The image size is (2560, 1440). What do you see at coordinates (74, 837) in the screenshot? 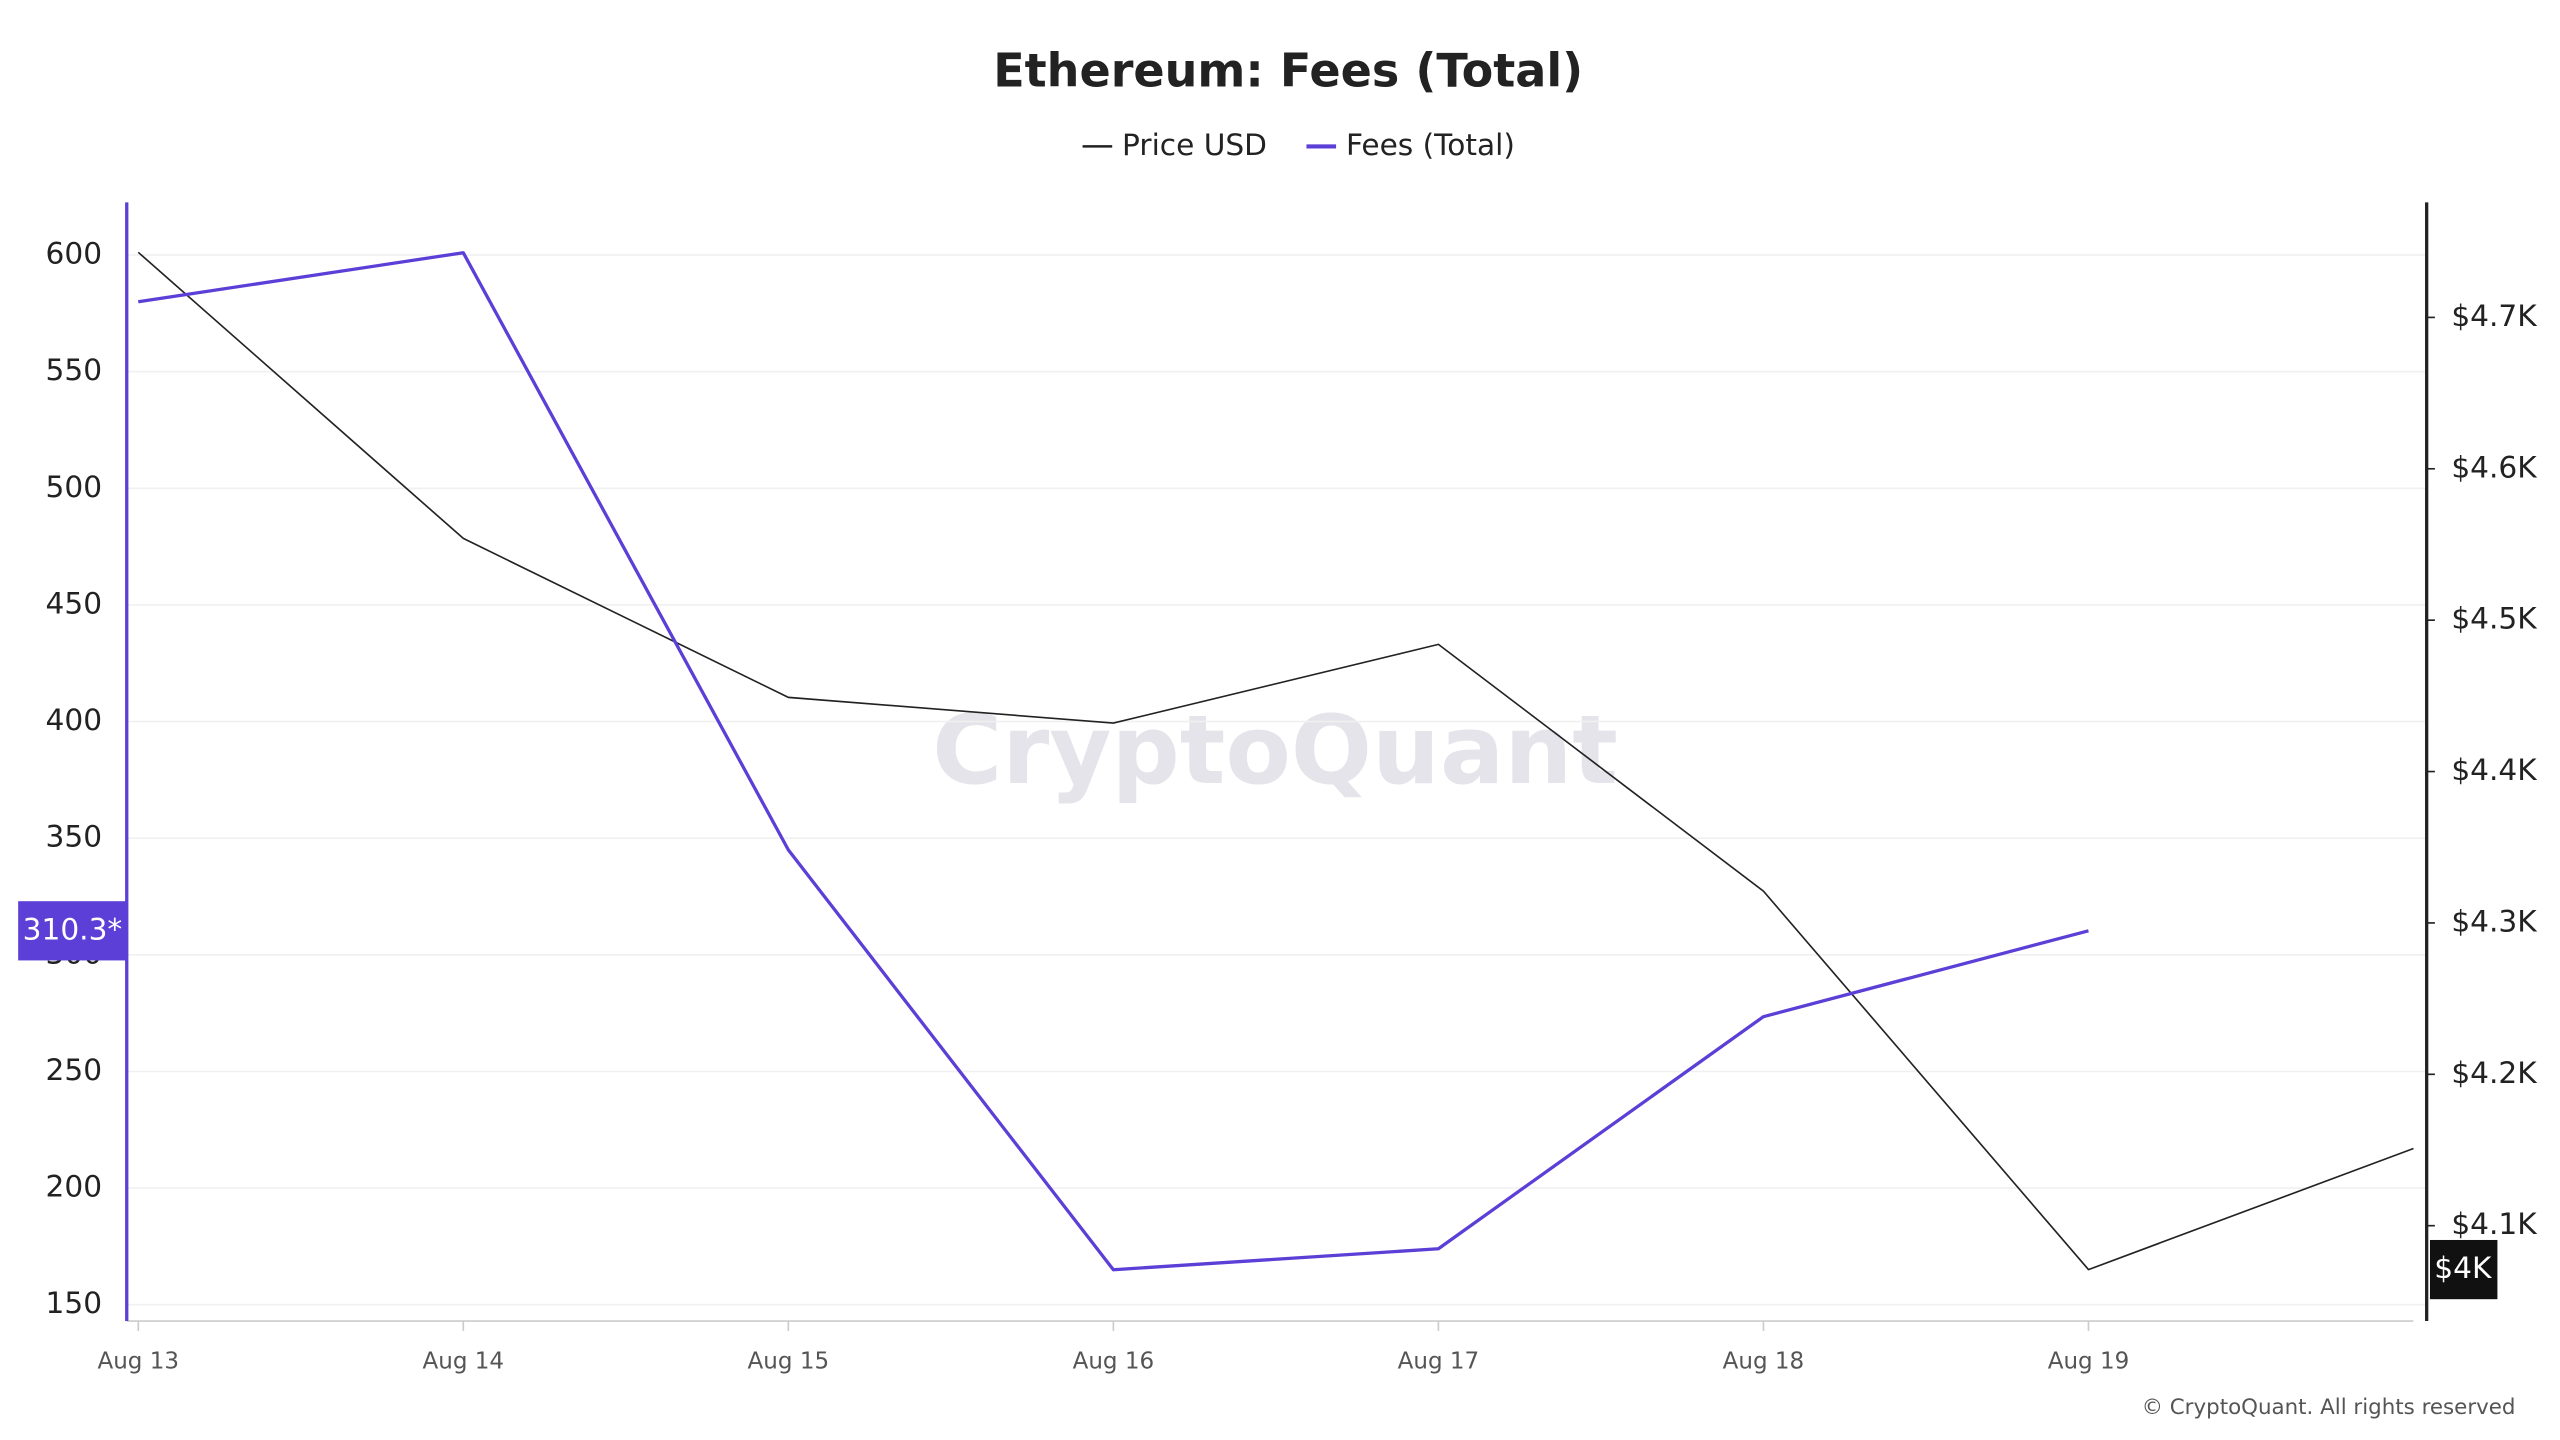
I see `y-tick-label: 350` at bounding box center [74, 837].